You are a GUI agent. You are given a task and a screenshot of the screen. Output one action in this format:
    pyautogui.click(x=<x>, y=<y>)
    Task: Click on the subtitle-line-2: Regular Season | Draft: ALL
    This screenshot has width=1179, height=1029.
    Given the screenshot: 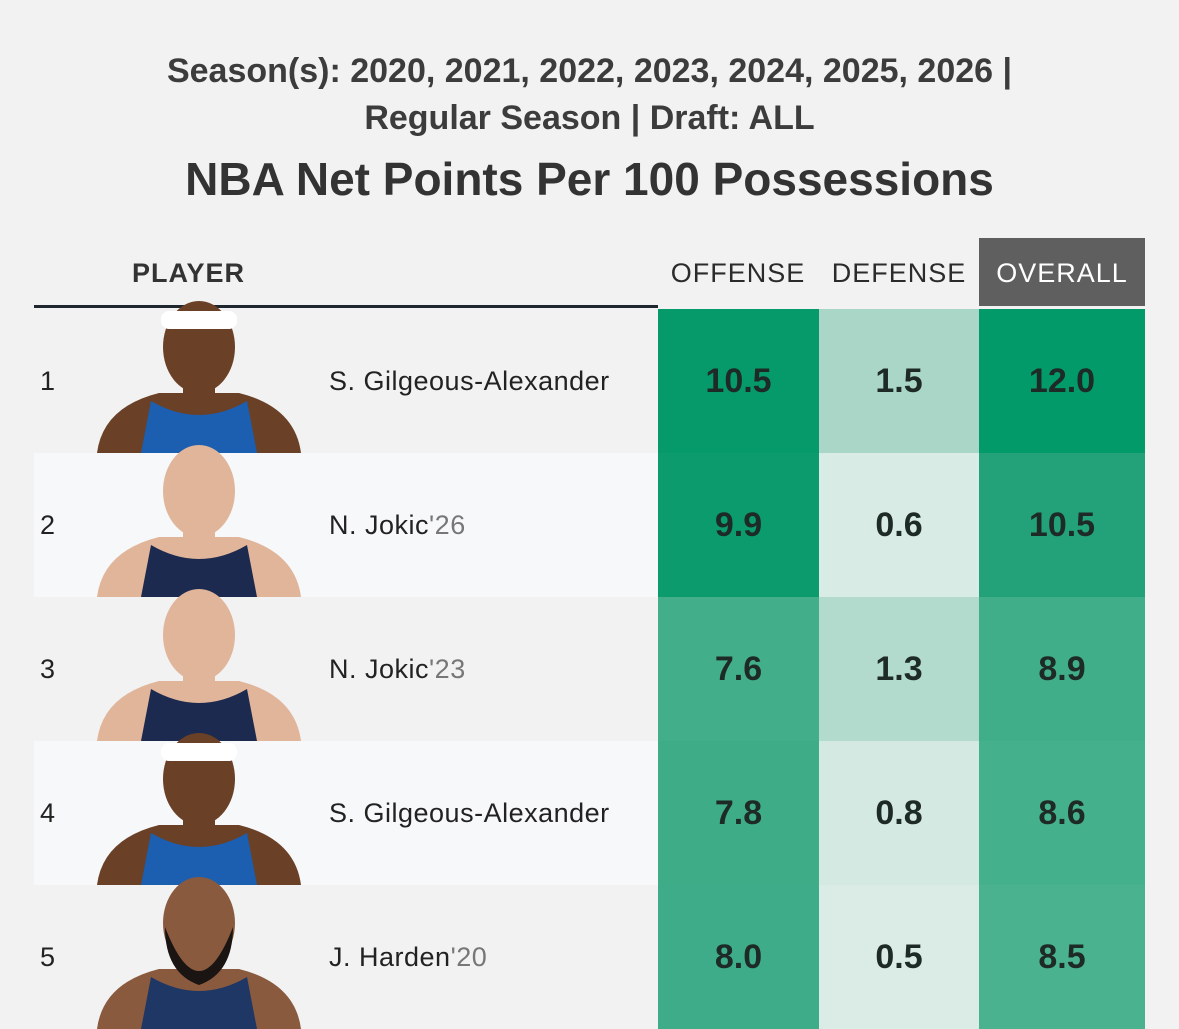 What is the action you would take?
    pyautogui.click(x=589, y=118)
    